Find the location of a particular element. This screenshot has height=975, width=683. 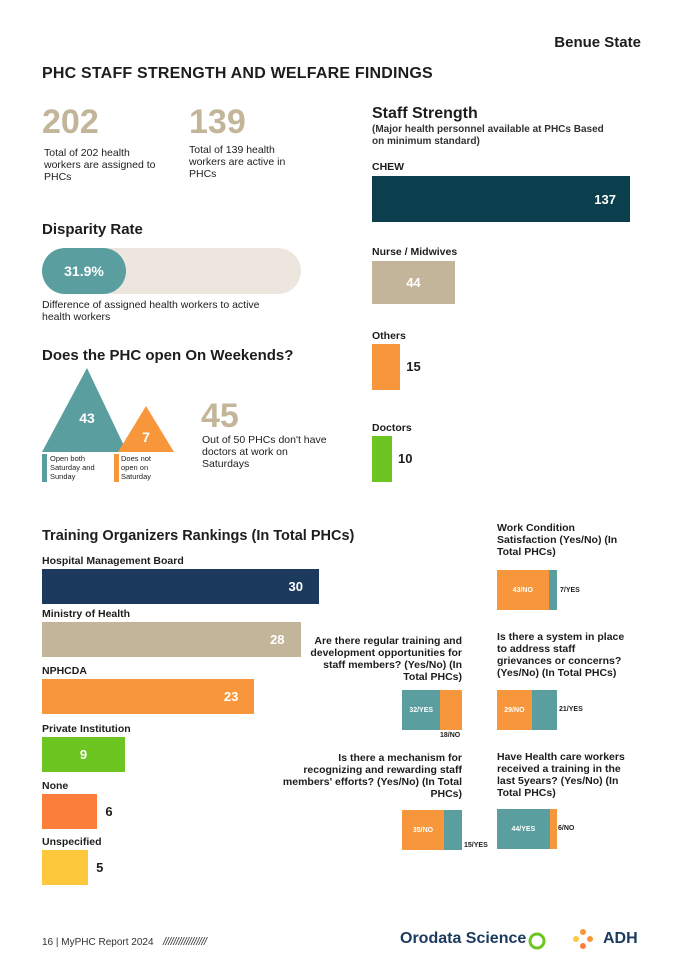

staff-bar-0: 137 is located at coordinates (501, 199).